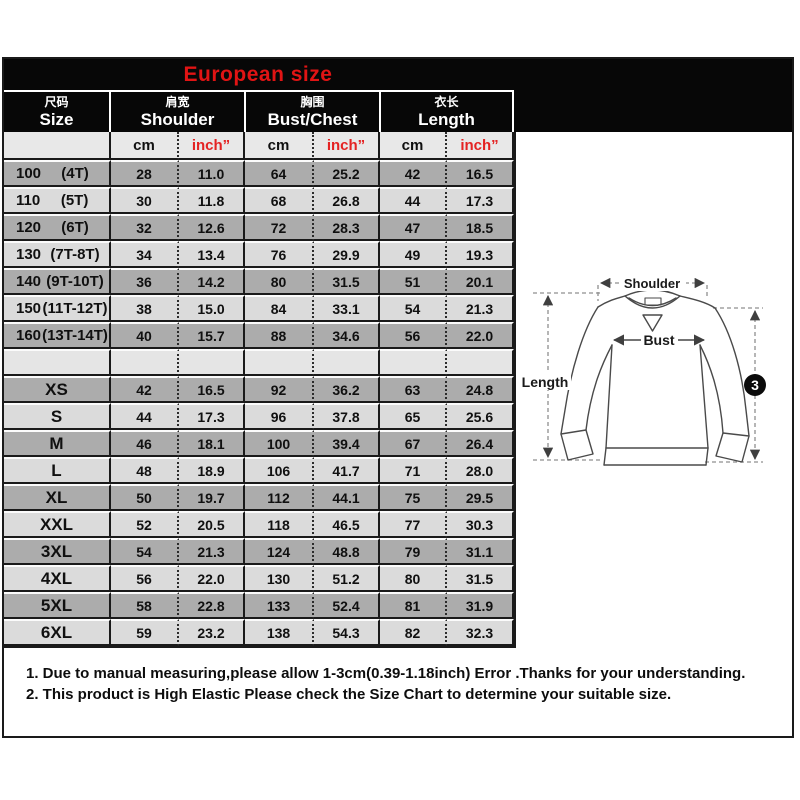  Describe the element at coordinates (259, 578) in the screenshot. I see `size-row-4xl: 4XL 56 22.0 130 51.2 80 31.5` at that location.